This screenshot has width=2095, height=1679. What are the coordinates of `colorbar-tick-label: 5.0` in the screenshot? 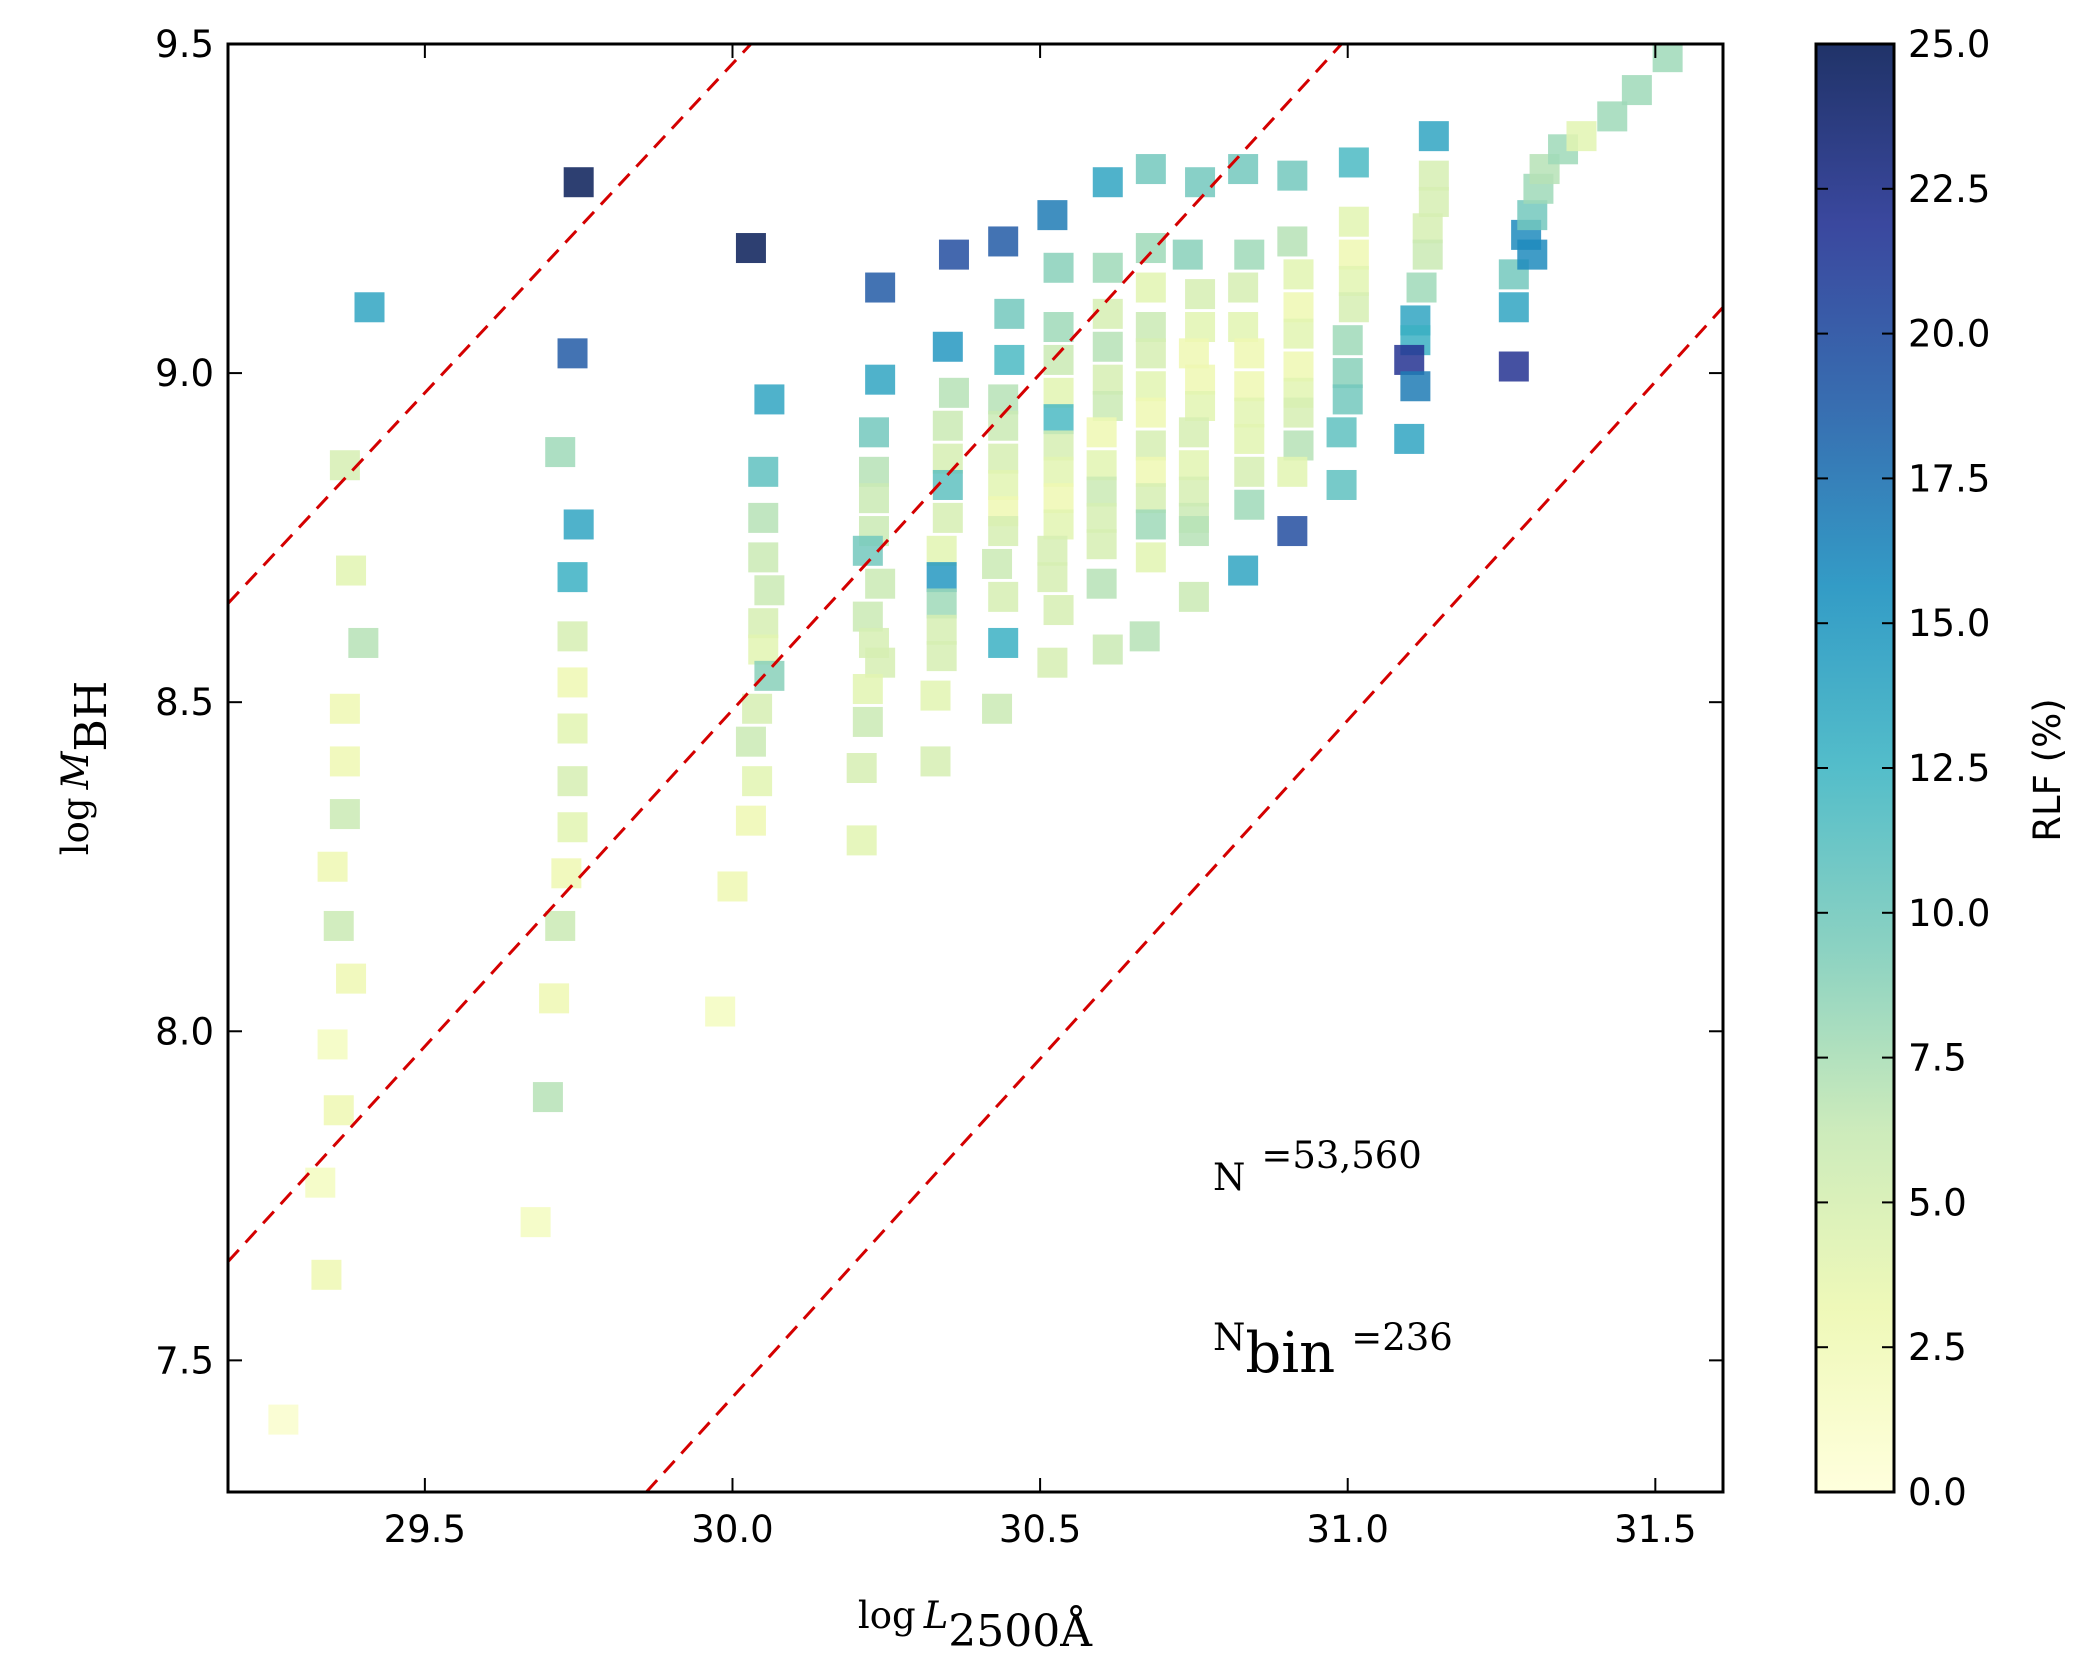 It's located at (1937, 1202).